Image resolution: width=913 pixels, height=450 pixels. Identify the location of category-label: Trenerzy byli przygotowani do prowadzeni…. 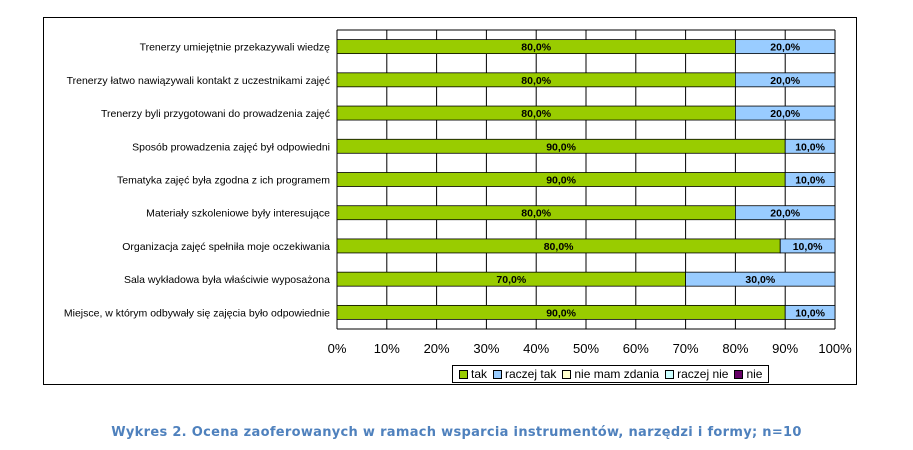
(215, 114).